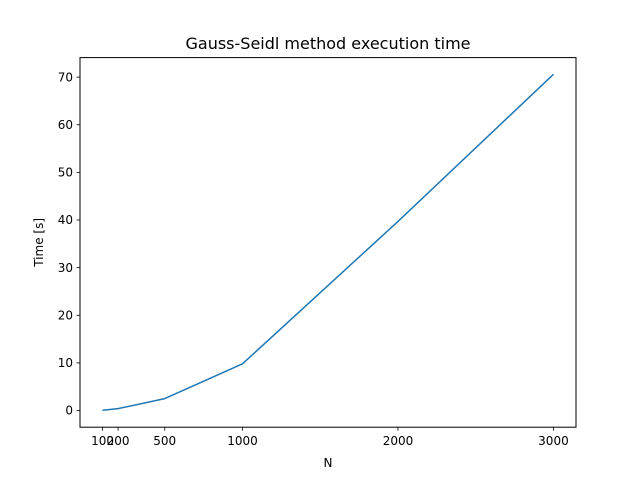  I want to click on x-tick-label: 1000, so click(242, 441).